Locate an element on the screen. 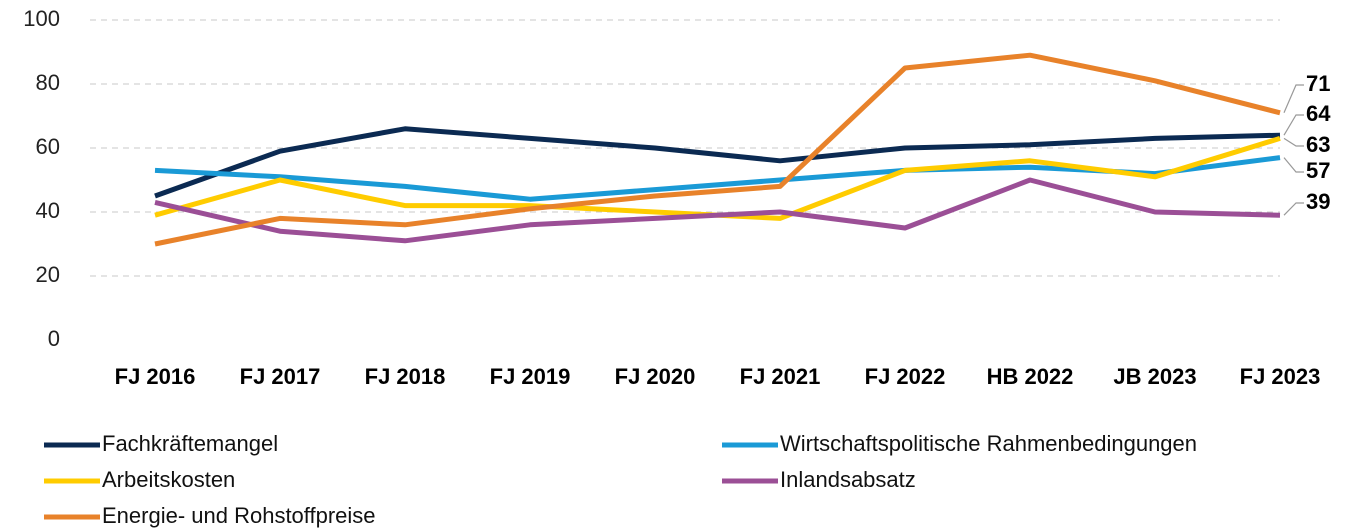 This screenshot has width=1362, height=532. value-label: 71 is located at coordinates (1318, 83).